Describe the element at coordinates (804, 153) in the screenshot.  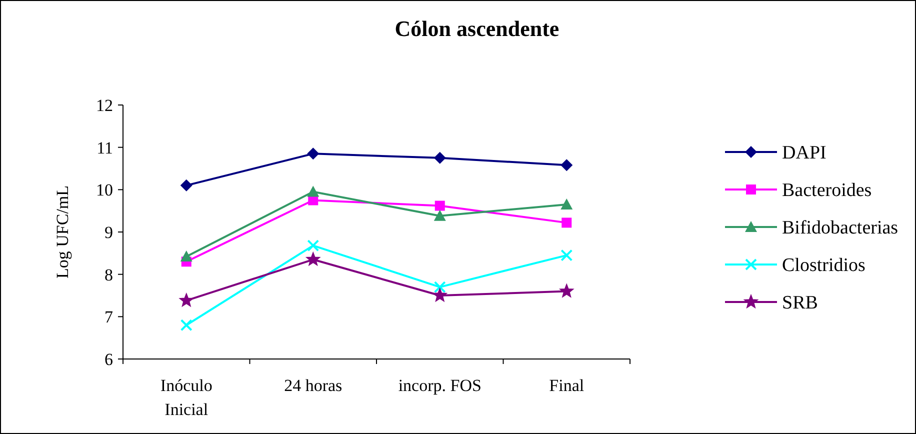
I see `legend-label: DAPI` at that location.